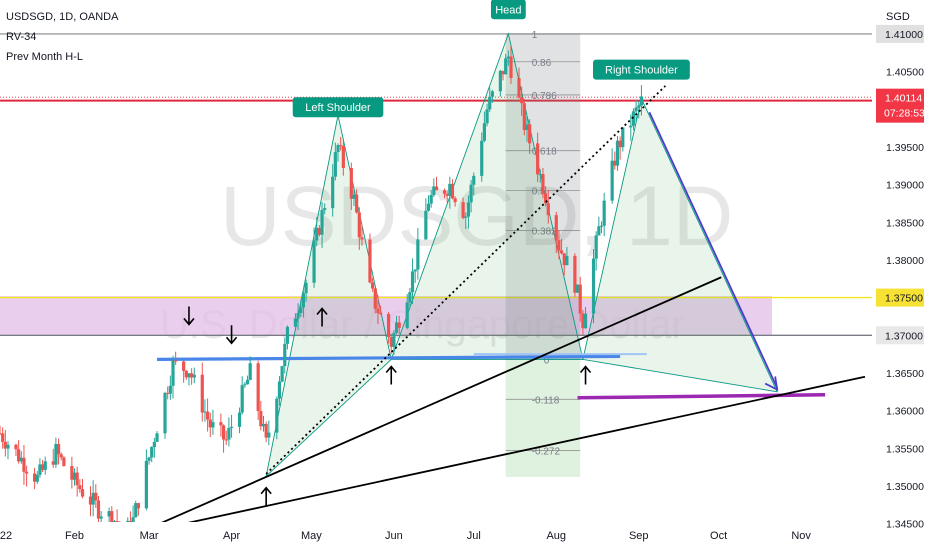 The width and height of the screenshot is (932, 550). Describe the element at coordinates (905, 148) in the screenshot. I see `price-tick-label: 1.39500` at that location.